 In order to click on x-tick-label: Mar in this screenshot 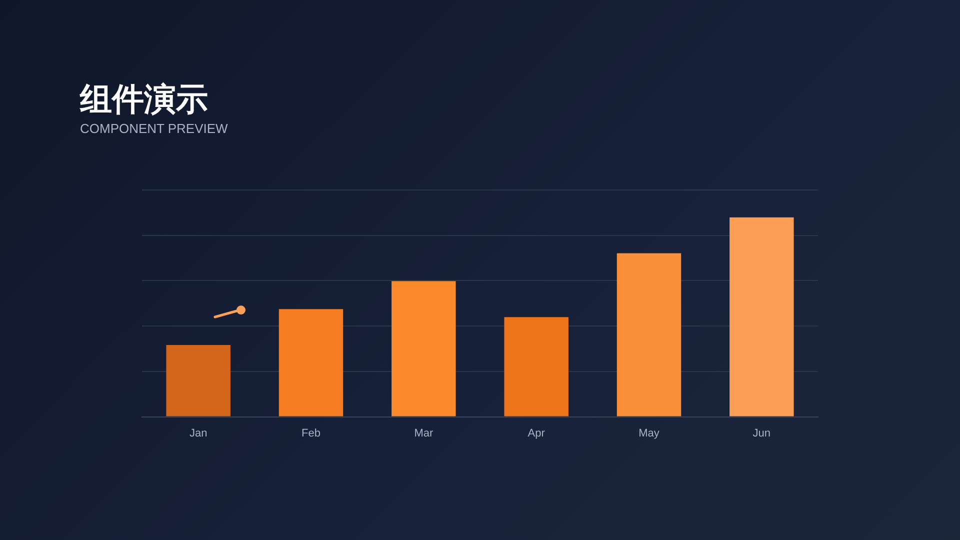, I will do `click(424, 433)`.